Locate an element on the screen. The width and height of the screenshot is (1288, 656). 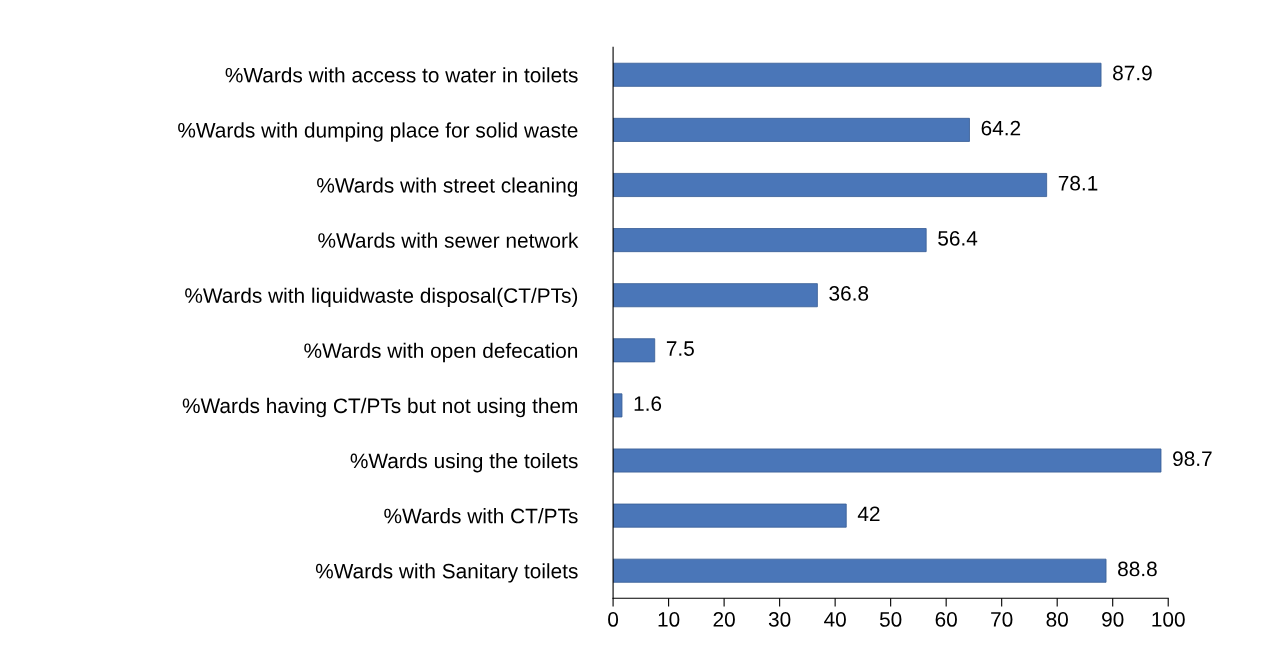
y-tick-label: %Wards with access to water in toilets is located at coordinates (401, 75).